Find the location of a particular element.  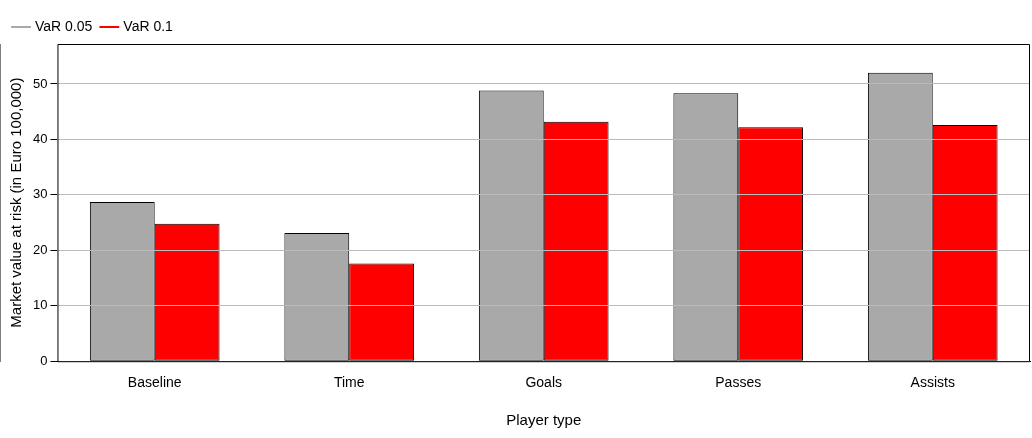

y-axis-title: Market value at risk (in Euro 100,000) is located at coordinates (16, 202).